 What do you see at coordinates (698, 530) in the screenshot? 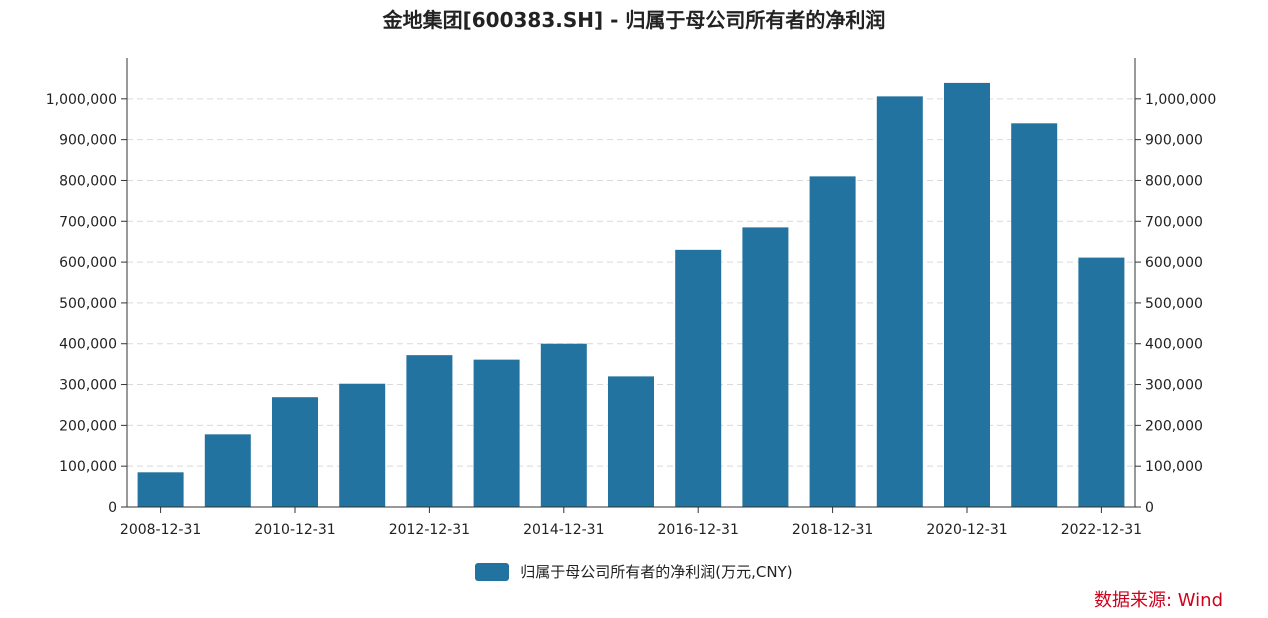
I see `x-tick-label: 2016-12-31` at bounding box center [698, 530].